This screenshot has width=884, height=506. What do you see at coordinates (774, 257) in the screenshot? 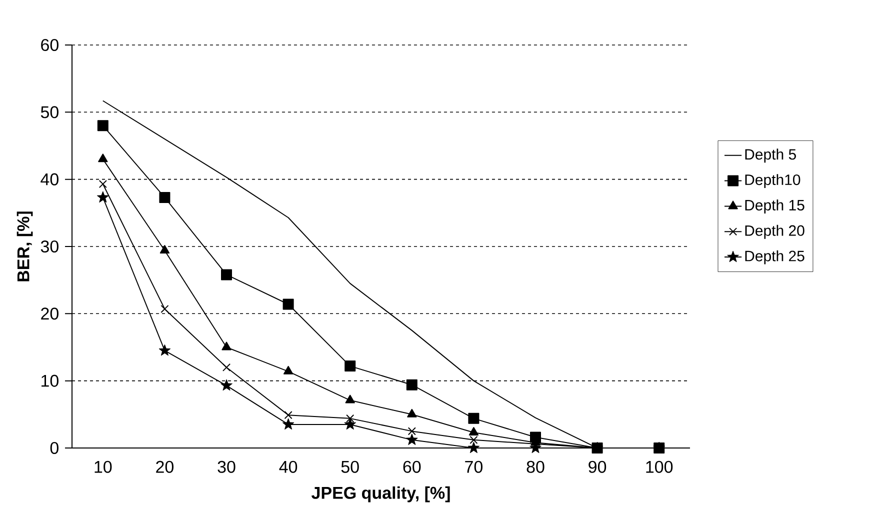
I see `legend-label: Depth 25` at bounding box center [774, 257].